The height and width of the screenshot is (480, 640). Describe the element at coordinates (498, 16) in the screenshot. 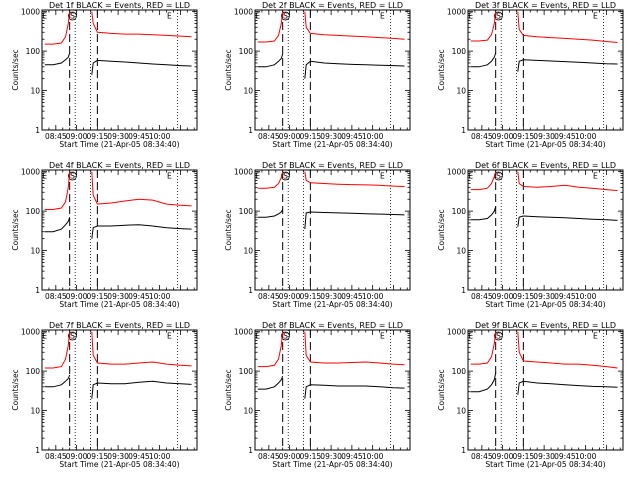

I see `event-marker-label: S` at that location.